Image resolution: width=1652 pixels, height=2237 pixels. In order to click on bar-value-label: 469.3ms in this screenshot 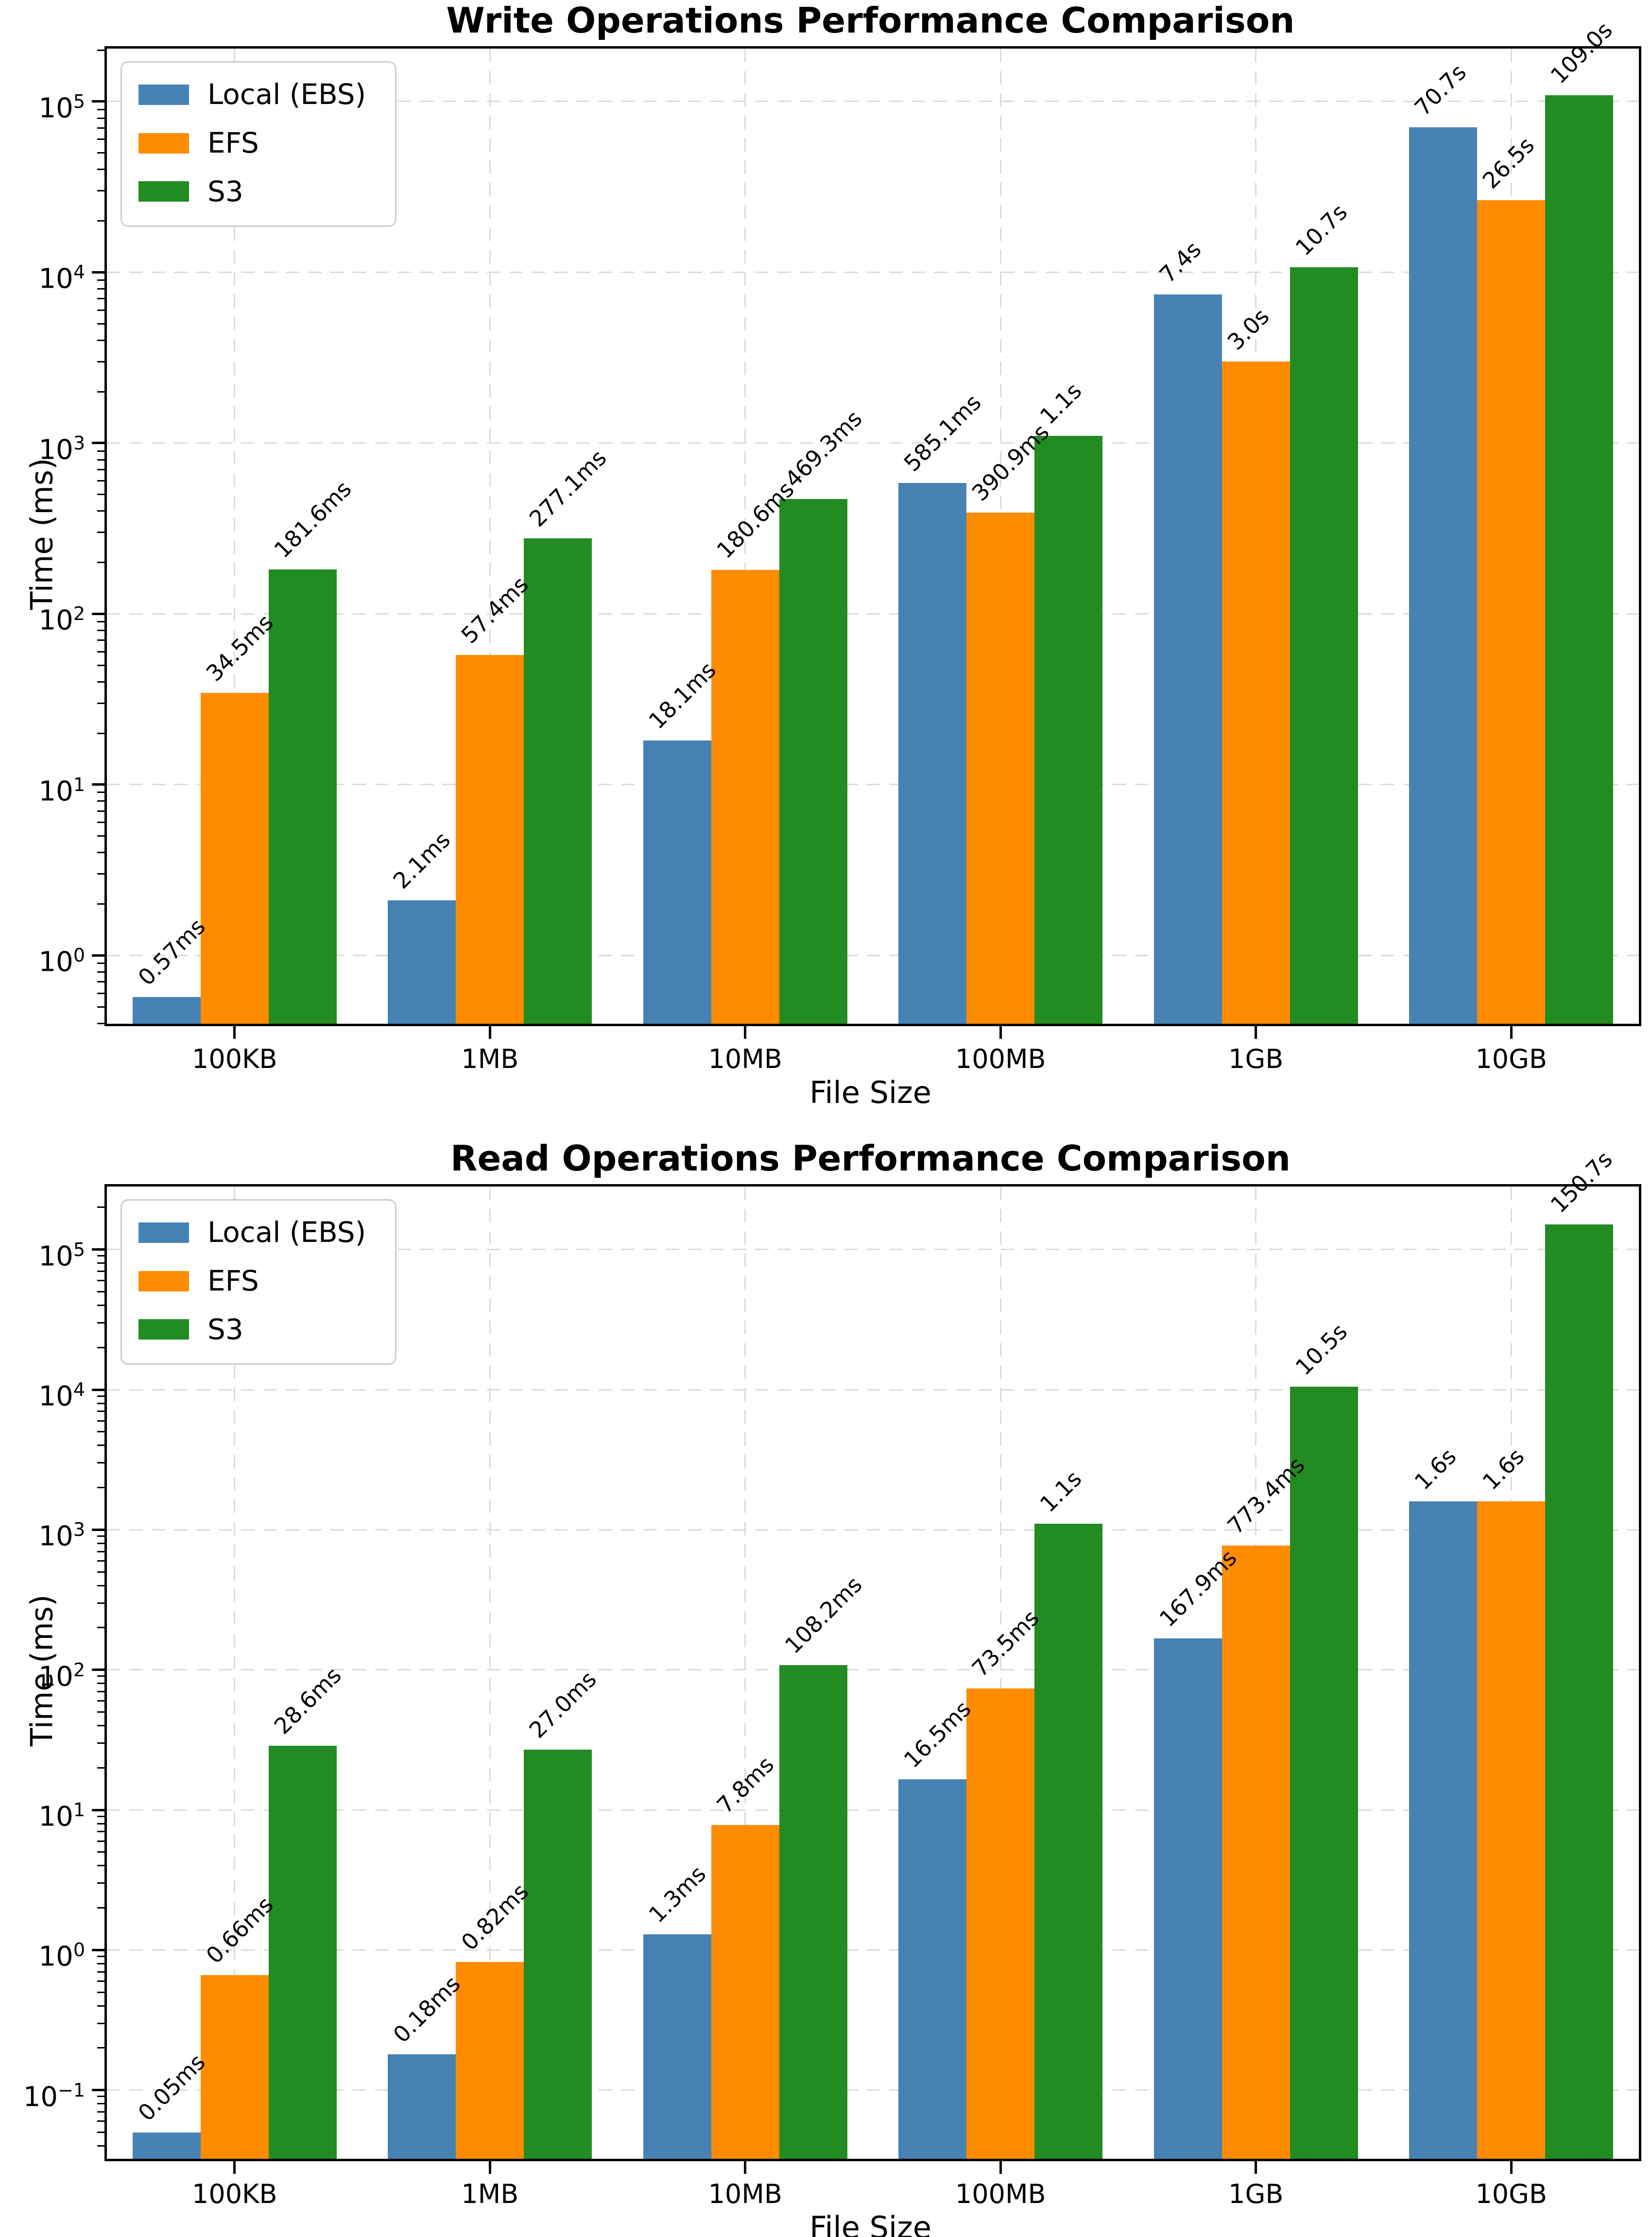, I will do `click(823, 449)`.